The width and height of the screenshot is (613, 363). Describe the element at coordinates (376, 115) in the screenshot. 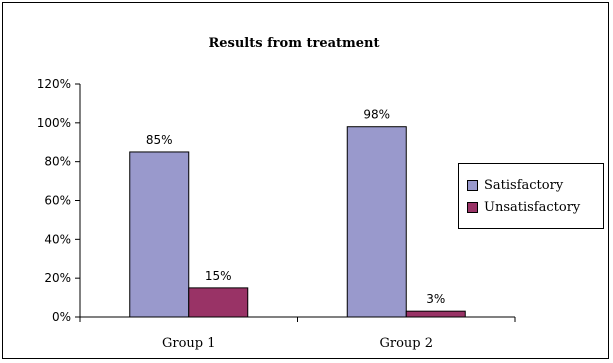

I see `data-label: 98%` at that location.